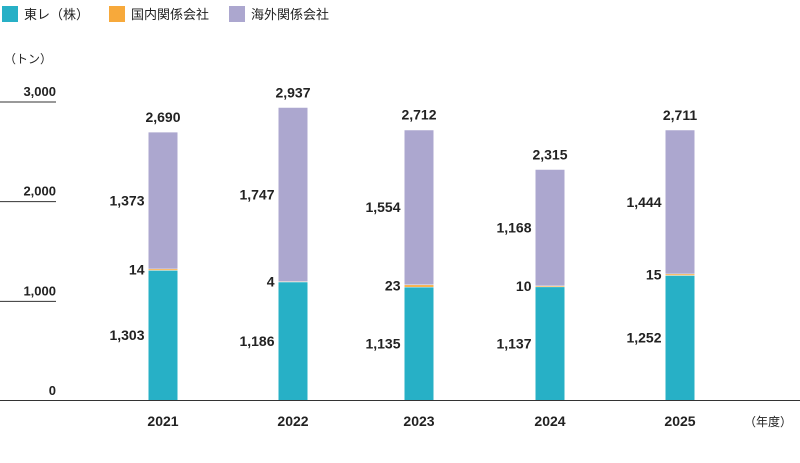 Image resolution: width=800 pixels, height=463 pixels. What do you see at coordinates (256, 341) in the screenshot?
I see `data-label-toray: 1,186` at bounding box center [256, 341].